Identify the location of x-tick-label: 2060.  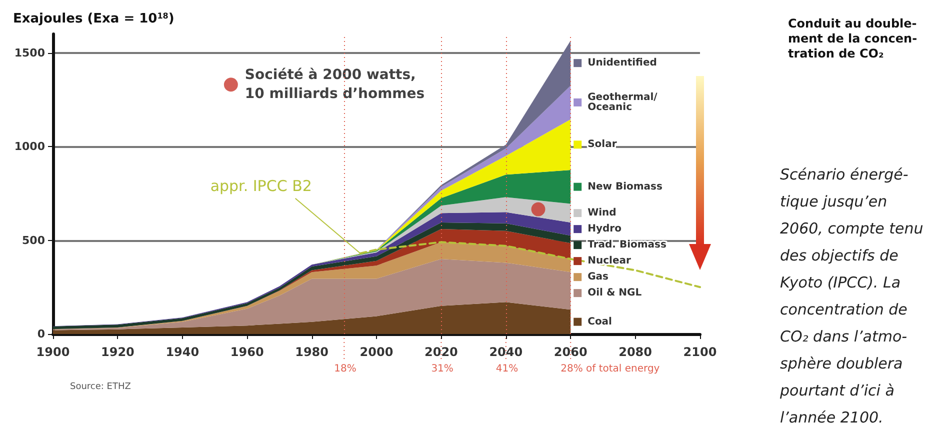
(571, 352).